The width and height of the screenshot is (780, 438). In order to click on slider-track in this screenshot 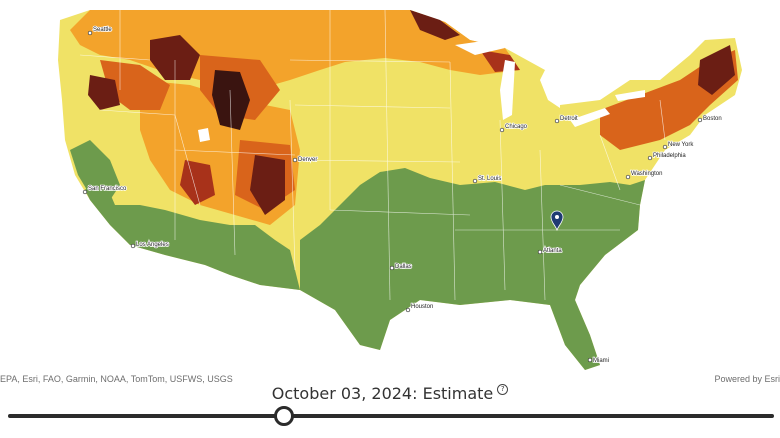, I will do `click(391, 416)`.